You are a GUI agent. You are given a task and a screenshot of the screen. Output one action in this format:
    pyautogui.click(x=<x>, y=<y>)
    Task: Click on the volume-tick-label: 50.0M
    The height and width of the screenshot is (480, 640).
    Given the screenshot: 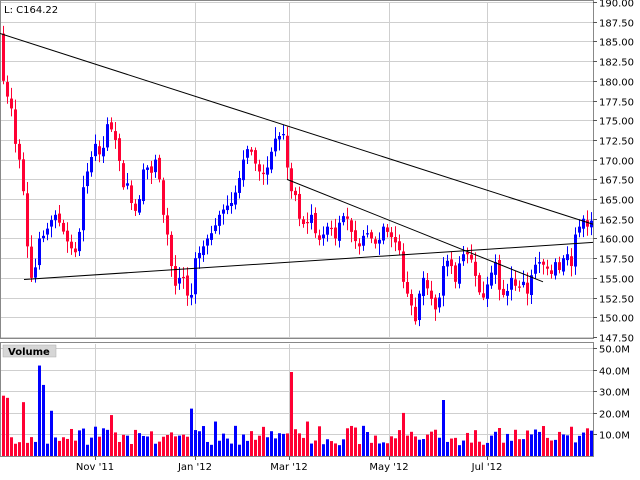 What is the action you would take?
    pyautogui.click(x=614, y=350)
    